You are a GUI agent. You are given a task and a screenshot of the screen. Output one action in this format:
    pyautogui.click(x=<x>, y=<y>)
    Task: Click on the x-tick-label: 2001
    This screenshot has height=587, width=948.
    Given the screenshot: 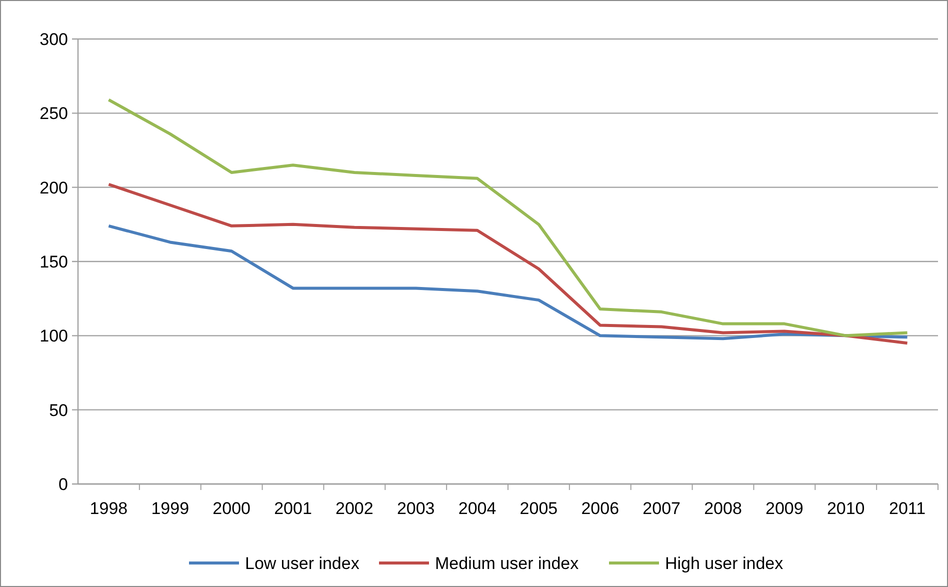 What is the action you would take?
    pyautogui.click(x=293, y=508)
    